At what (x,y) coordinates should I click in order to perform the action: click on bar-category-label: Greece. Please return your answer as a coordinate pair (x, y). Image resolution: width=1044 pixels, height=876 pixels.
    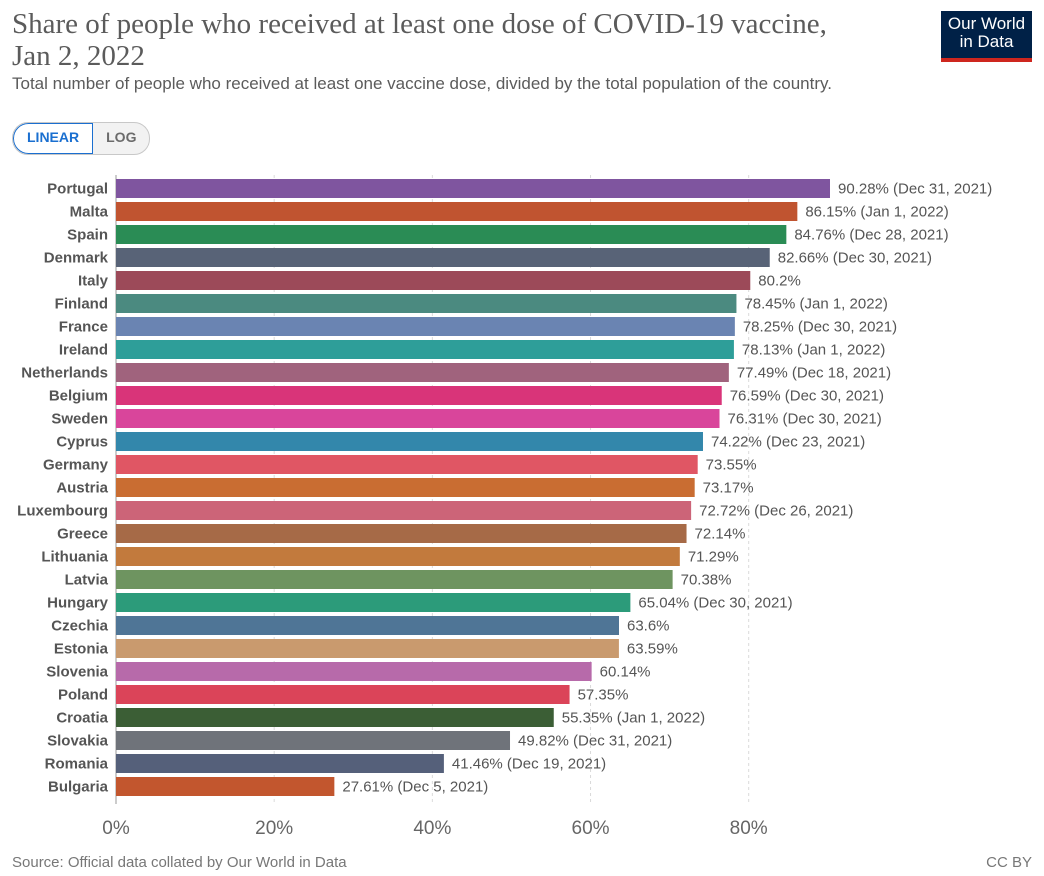
    Looking at the image, I should click on (82, 534).